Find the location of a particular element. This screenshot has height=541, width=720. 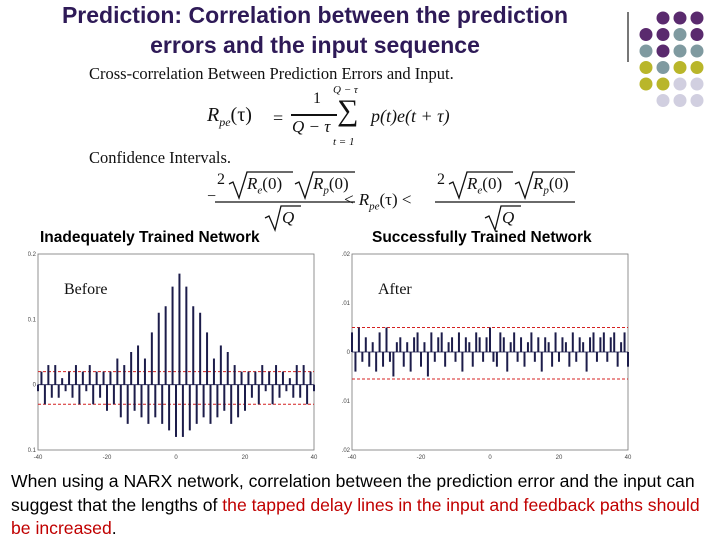

ci-left-rp: Rp(0) is located at coordinates (331, 185).